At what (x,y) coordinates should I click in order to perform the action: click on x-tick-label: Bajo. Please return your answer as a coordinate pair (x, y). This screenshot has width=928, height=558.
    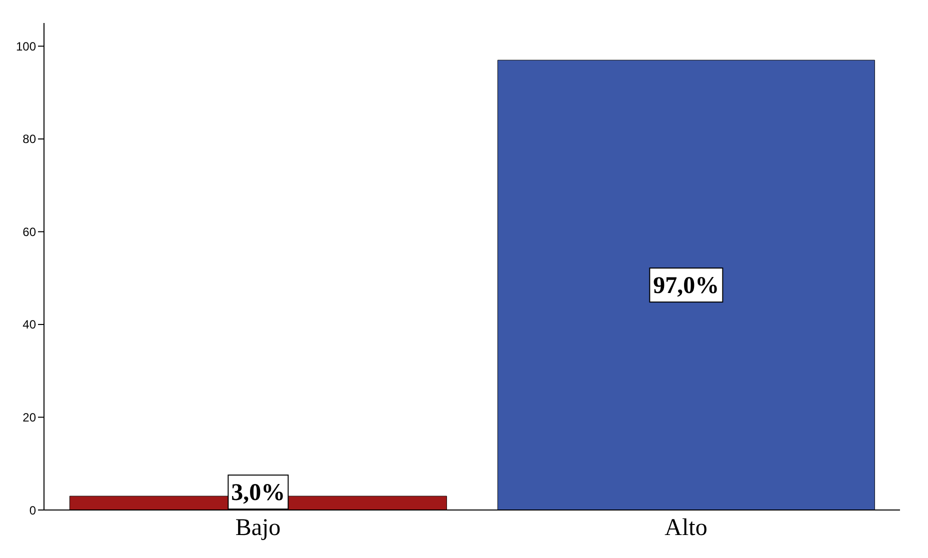
    Looking at the image, I should click on (258, 528).